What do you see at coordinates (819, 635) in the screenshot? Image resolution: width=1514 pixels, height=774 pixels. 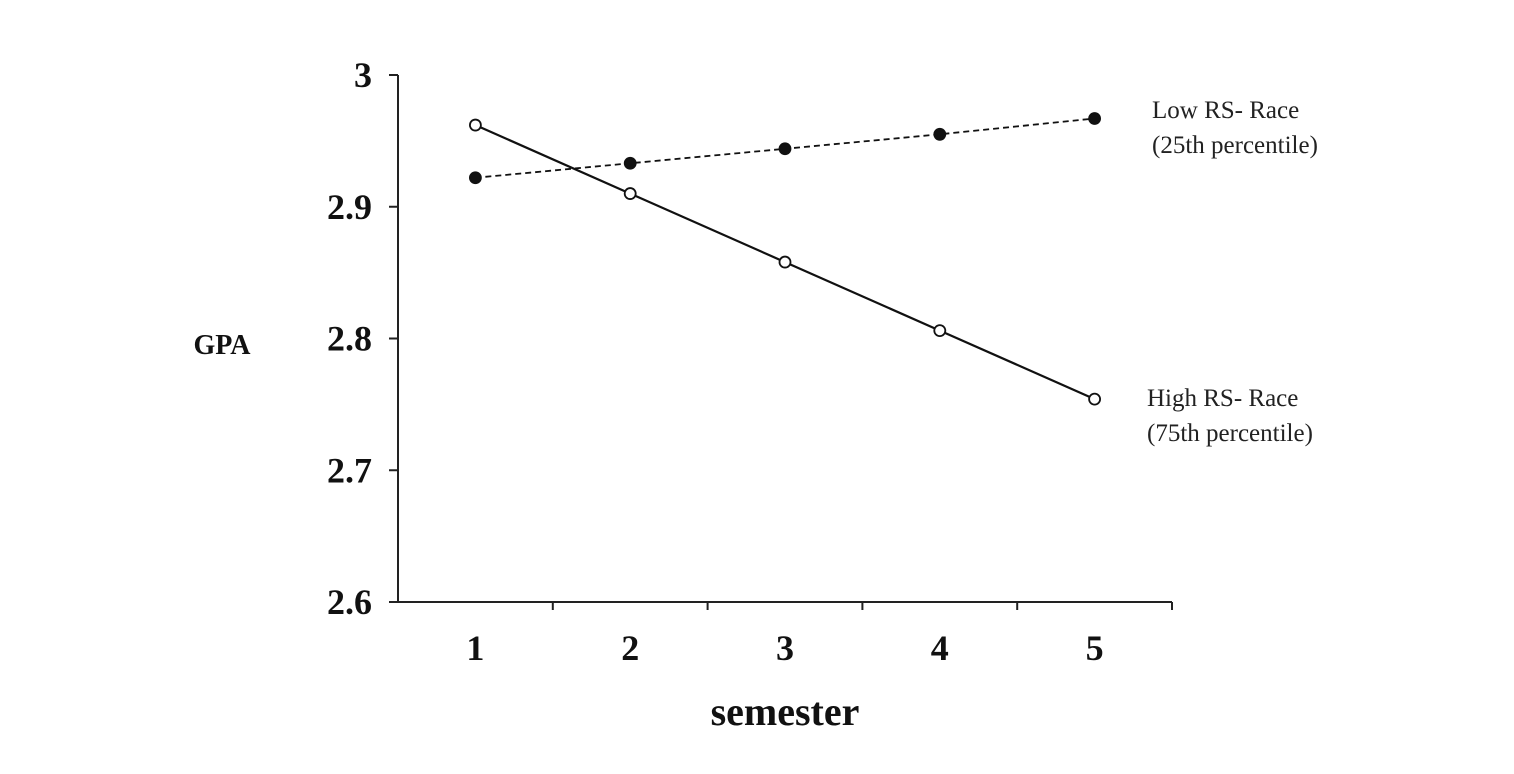 I see `x-ticks: 1 2 3 4 5` at bounding box center [819, 635].